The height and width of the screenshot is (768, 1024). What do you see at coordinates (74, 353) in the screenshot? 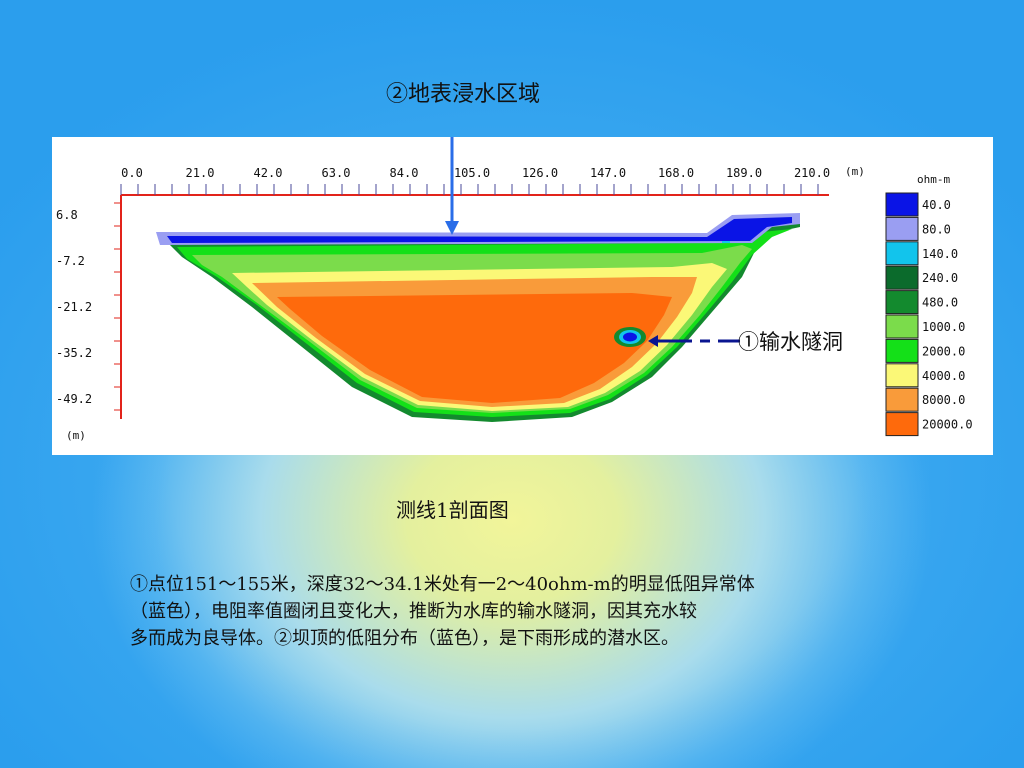
I see `y-tick-label: -35.2` at bounding box center [74, 353].